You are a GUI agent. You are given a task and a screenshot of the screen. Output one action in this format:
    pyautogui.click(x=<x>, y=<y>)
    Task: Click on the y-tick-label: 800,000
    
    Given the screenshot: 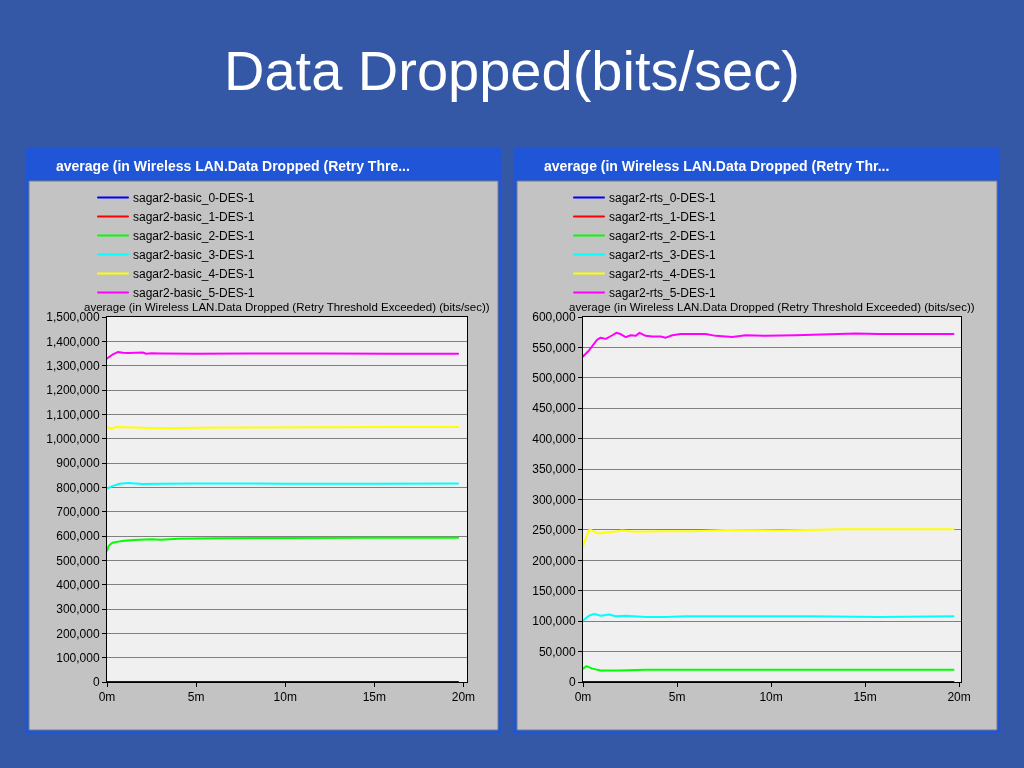 What is the action you would take?
    pyautogui.click(x=78, y=487)
    